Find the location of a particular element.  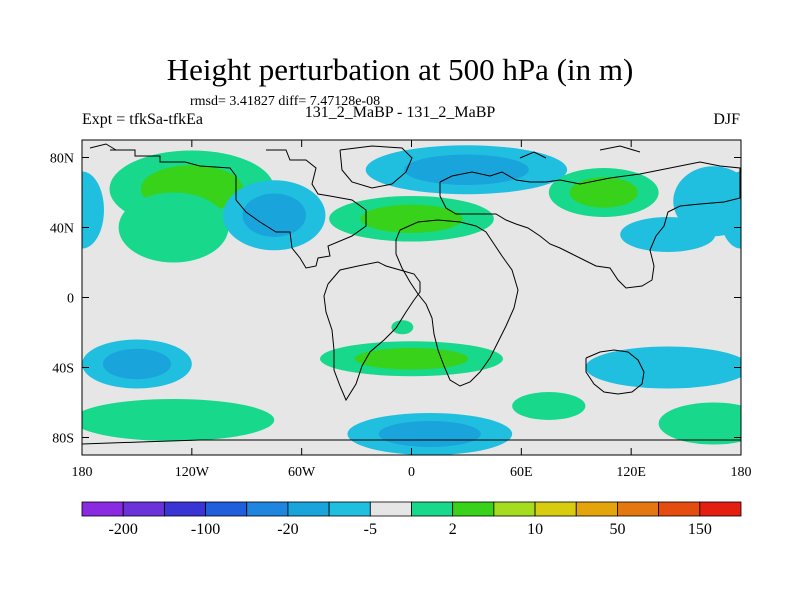

colorbar-label-2: -20 is located at coordinates (287, 529).